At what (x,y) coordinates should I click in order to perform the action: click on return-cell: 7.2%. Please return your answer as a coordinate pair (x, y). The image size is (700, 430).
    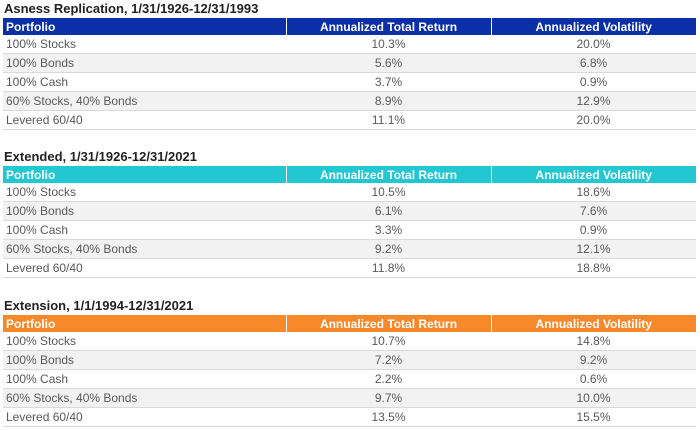
    Looking at the image, I should click on (388, 360).